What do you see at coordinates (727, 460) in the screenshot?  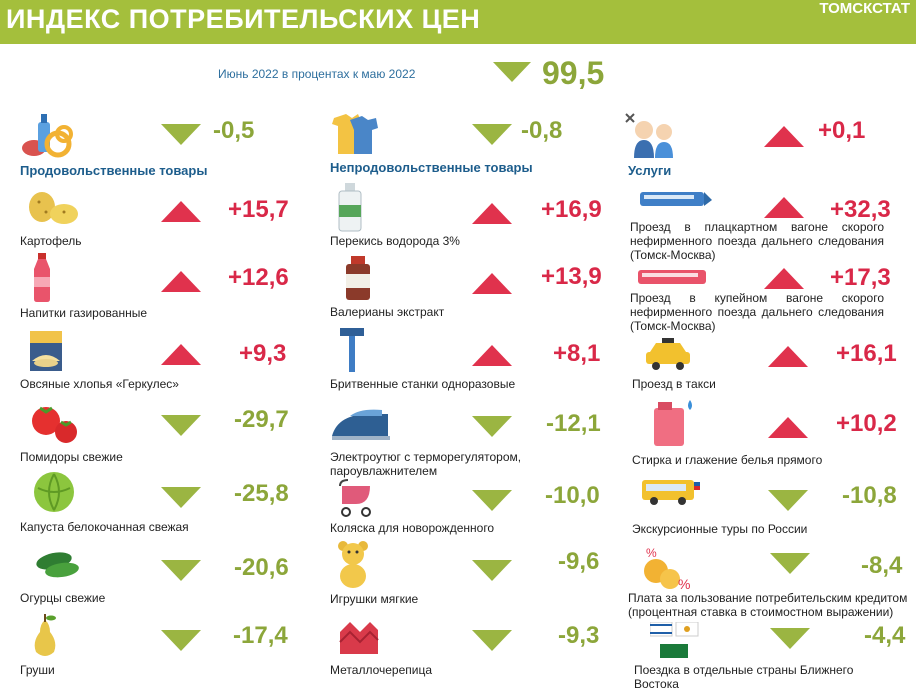 I see `laundry-label: Стирка и глажение белья прямого` at bounding box center [727, 460].